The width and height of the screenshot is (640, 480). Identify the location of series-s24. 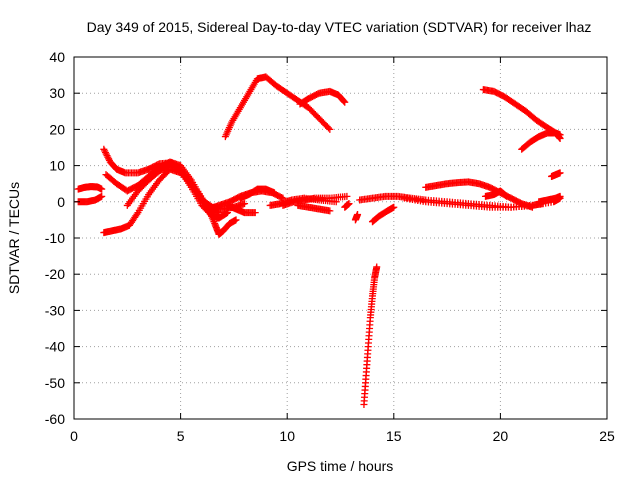
(322, 97).